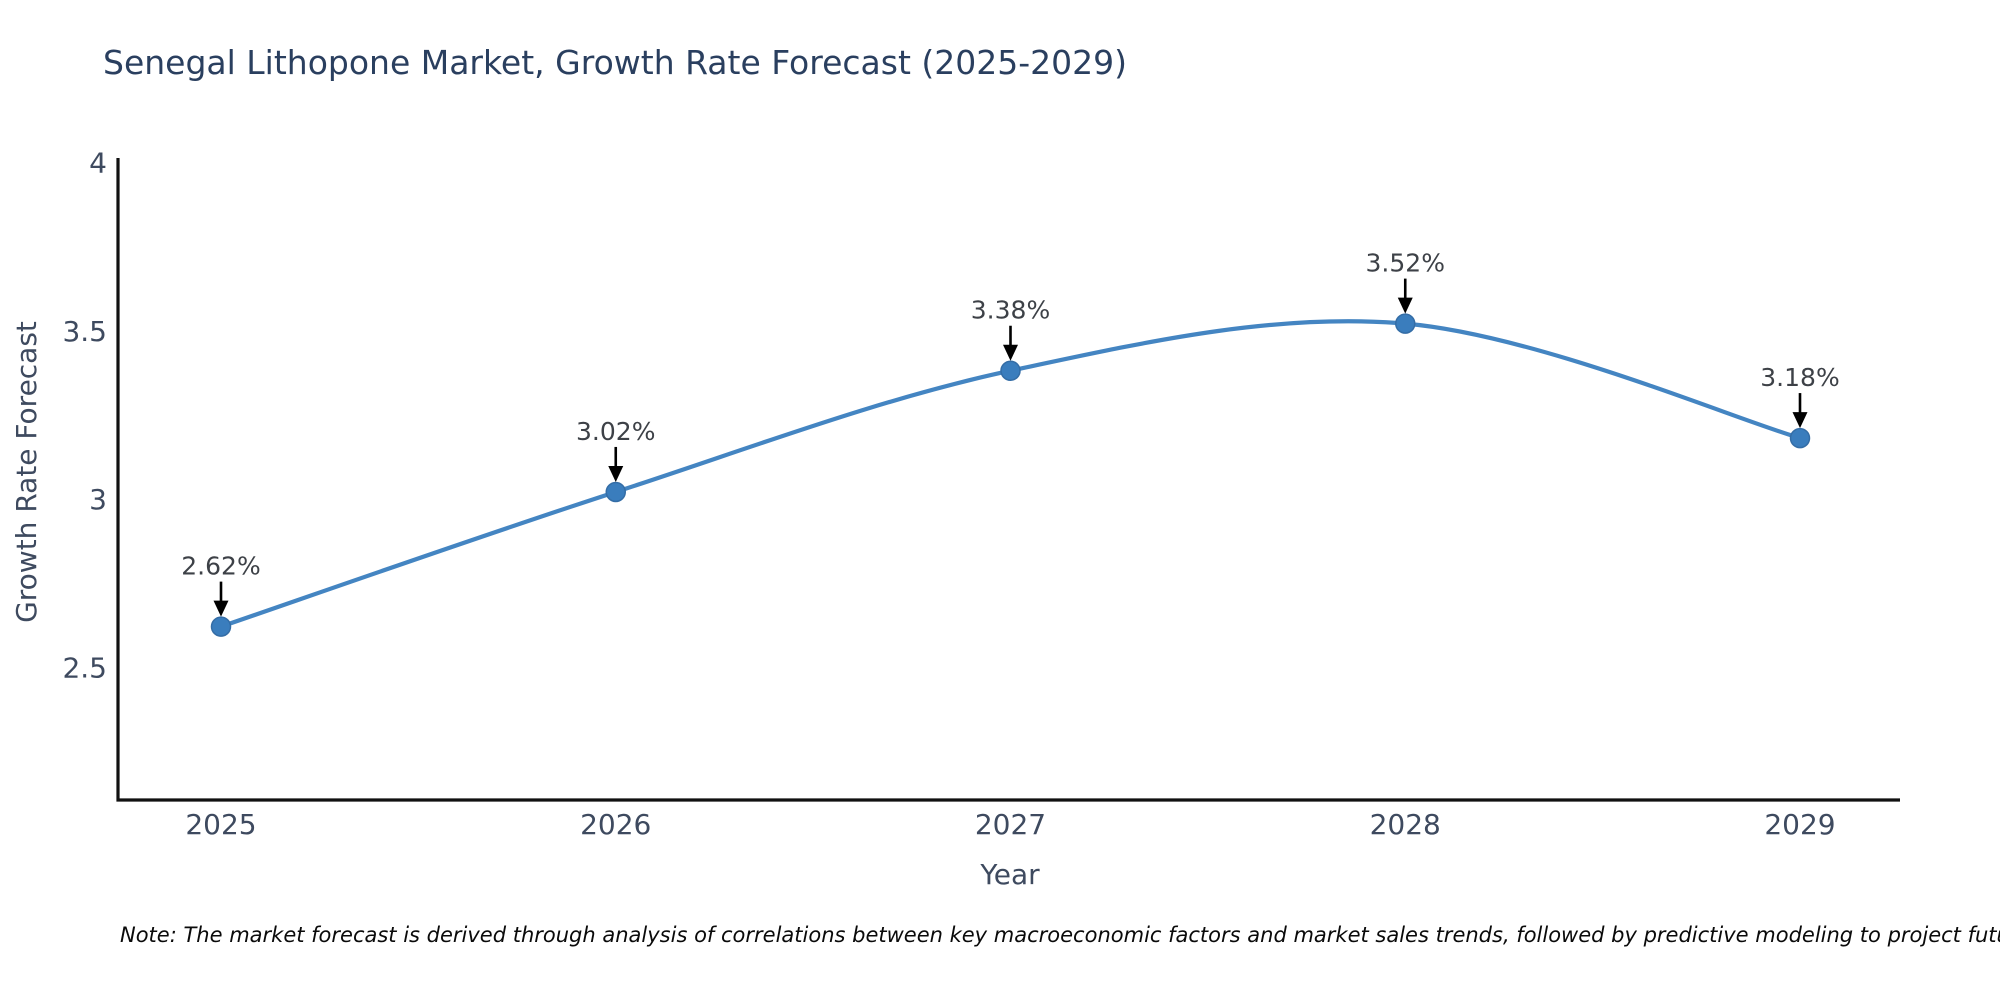  What do you see at coordinates (220, 824) in the screenshot?
I see `x-axis-tick-label: 2025` at bounding box center [220, 824].